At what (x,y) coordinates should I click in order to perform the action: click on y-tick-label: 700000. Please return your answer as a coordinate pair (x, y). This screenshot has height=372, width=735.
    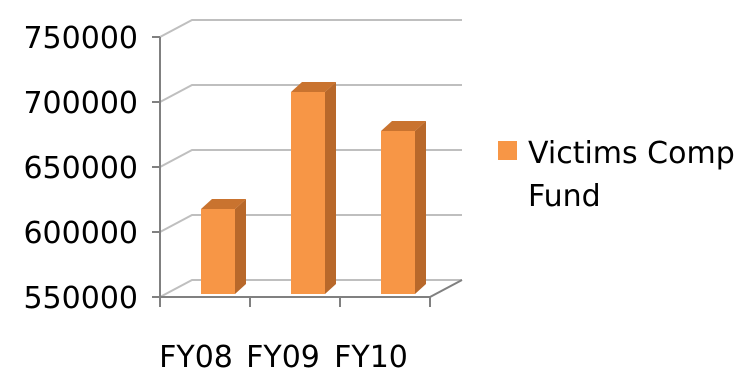
    Looking at the image, I should click on (80, 103).